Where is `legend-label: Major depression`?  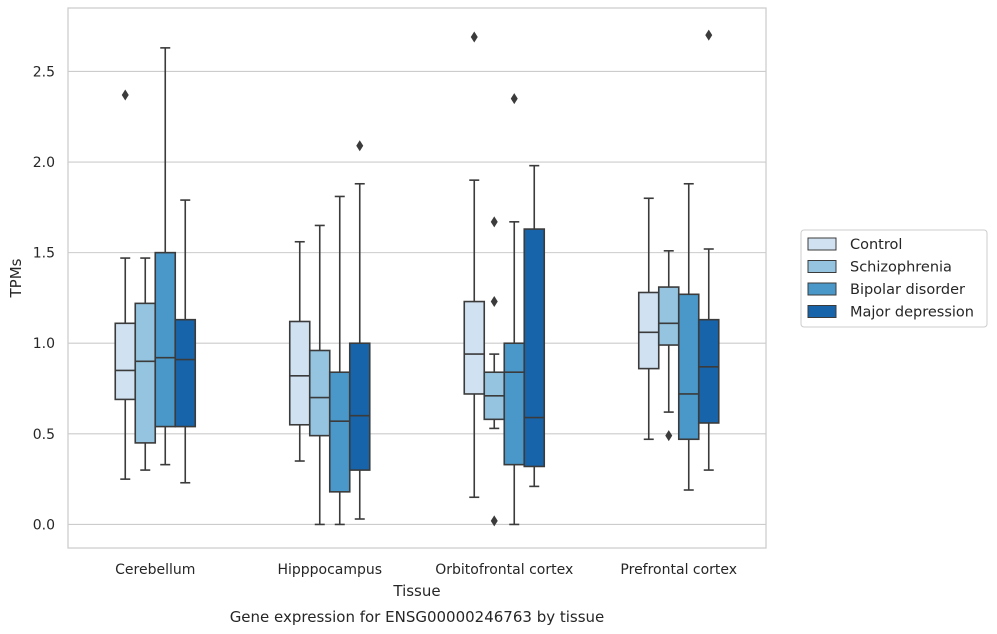
legend-label: Major depression is located at coordinates (912, 313).